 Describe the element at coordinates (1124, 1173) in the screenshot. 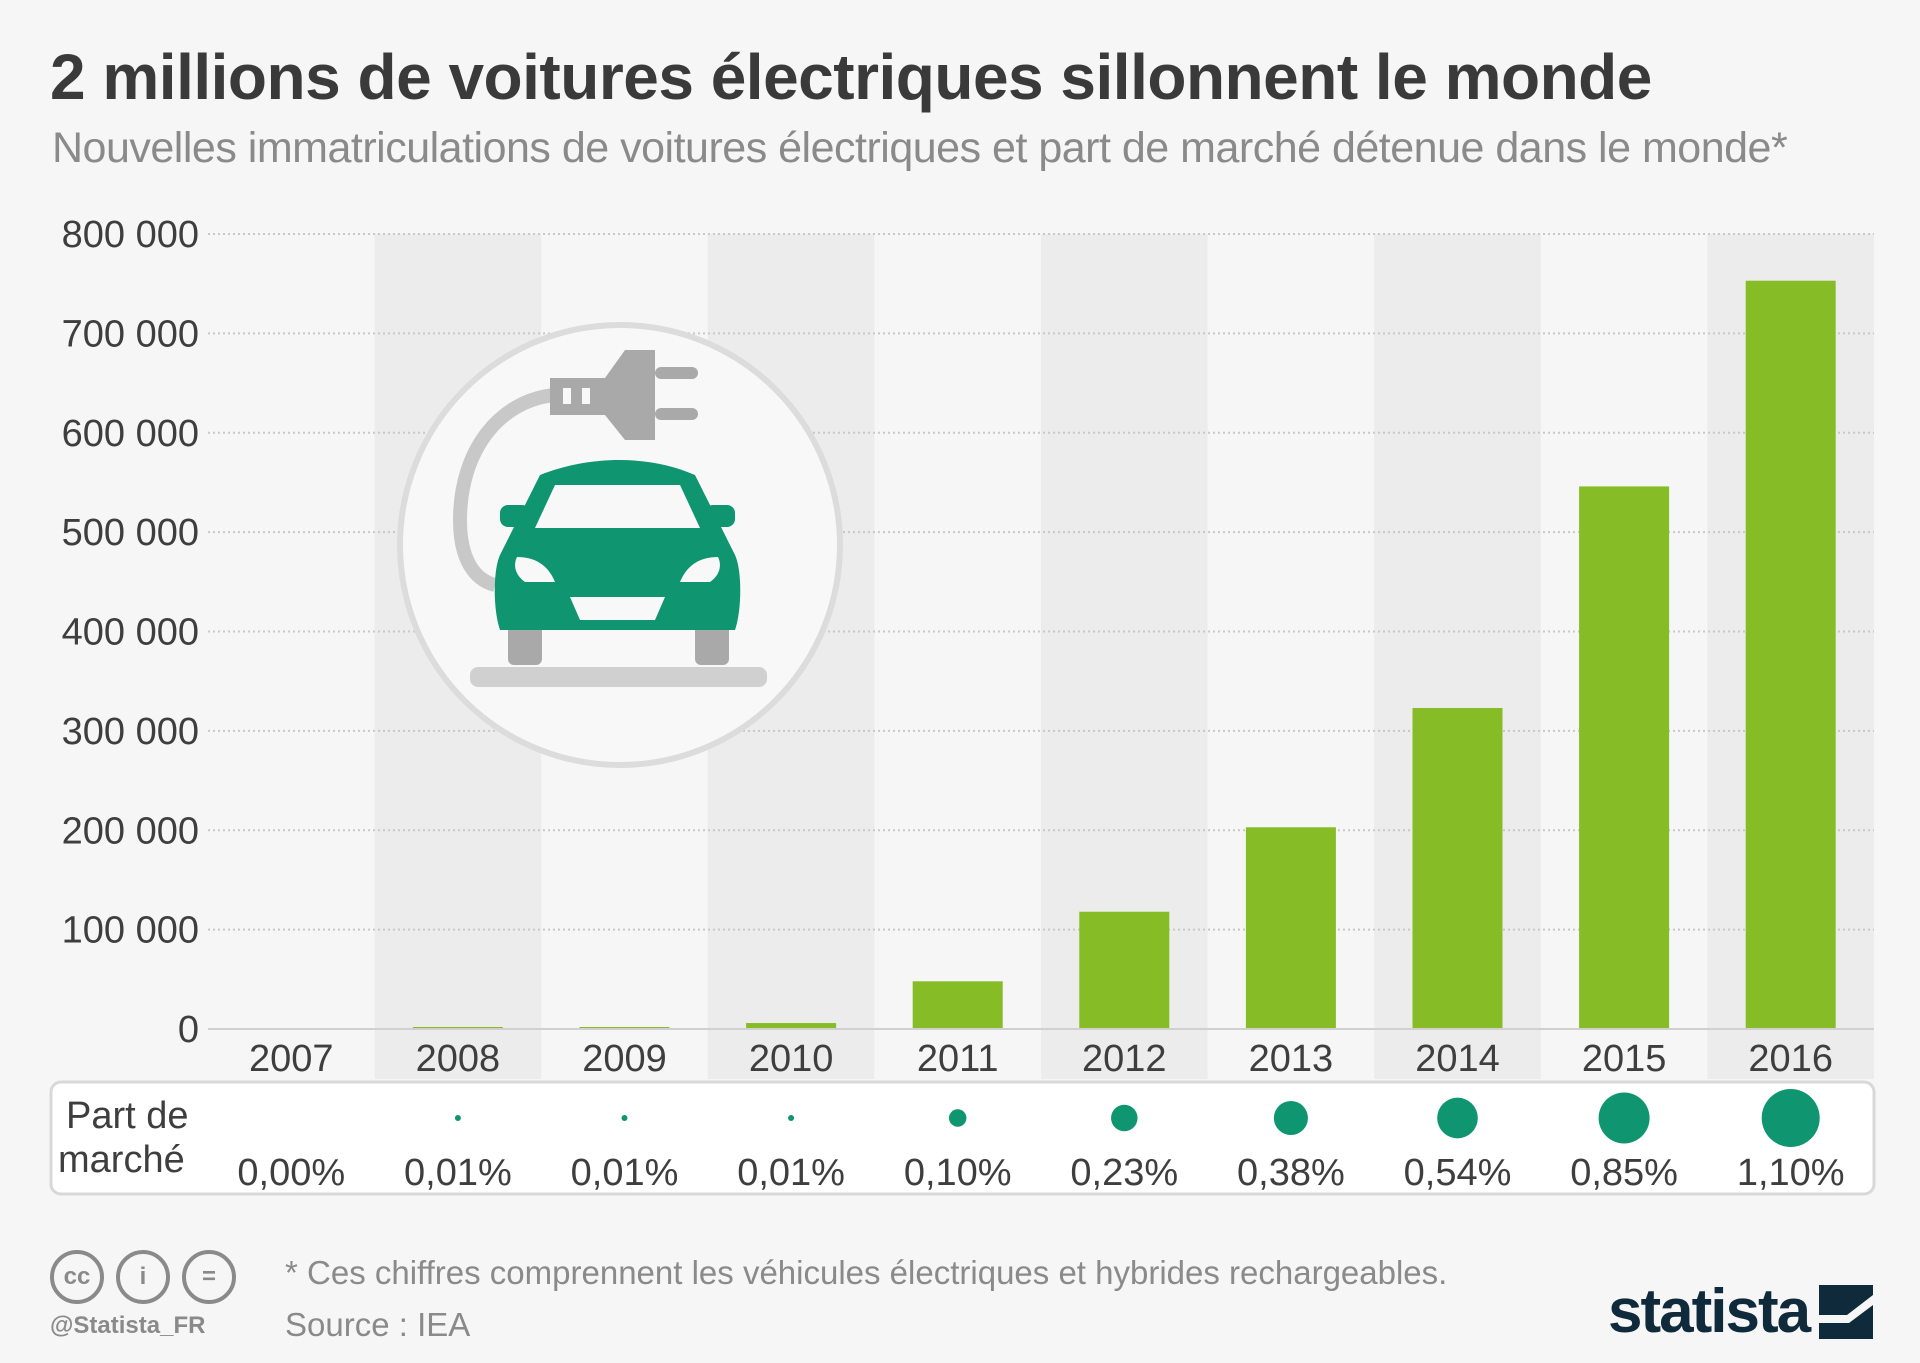

I see `market-share-value: 0,23%` at that location.